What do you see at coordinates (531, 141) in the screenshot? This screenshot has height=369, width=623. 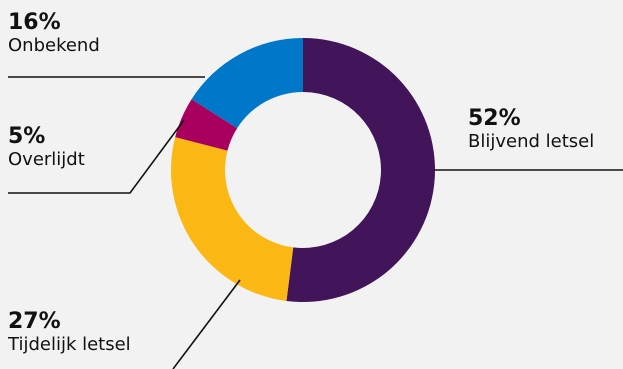 I see `category-label-blijvend-letsel: Blijvend letsel` at bounding box center [531, 141].